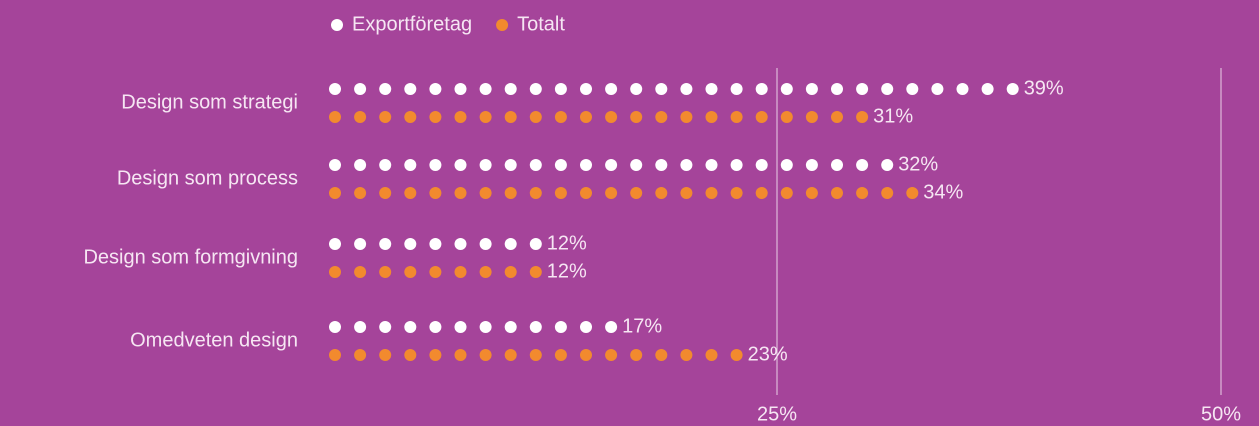 The image size is (1259, 426). I want to click on value-label: 23%, so click(768, 354).